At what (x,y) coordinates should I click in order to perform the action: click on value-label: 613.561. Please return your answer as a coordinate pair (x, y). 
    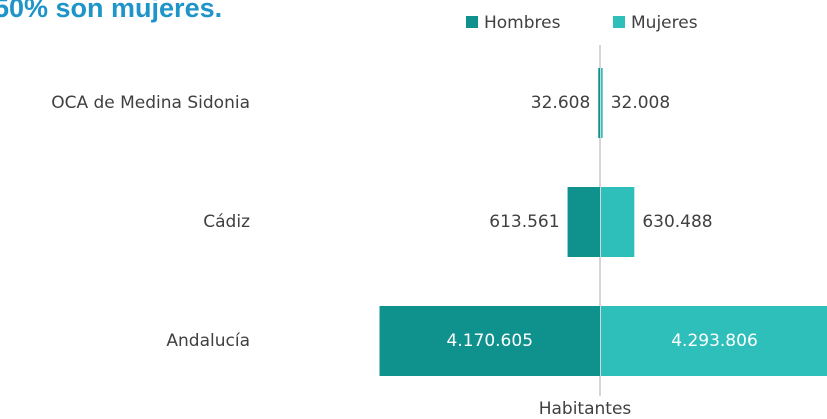
    Looking at the image, I should click on (524, 222).